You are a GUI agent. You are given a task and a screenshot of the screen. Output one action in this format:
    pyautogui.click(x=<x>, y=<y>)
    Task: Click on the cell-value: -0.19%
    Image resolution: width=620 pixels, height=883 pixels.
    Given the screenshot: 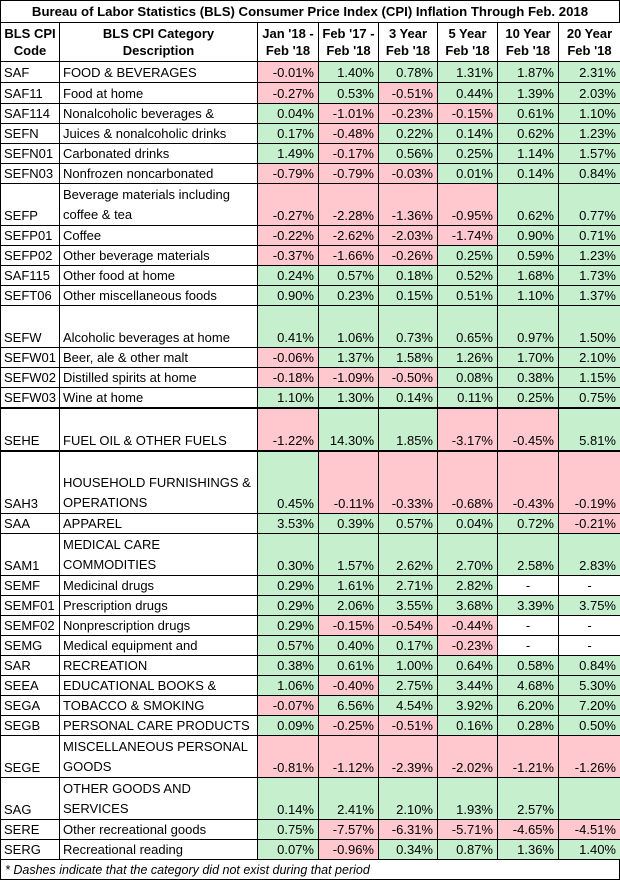 What is the action you would take?
    pyautogui.click(x=589, y=482)
    